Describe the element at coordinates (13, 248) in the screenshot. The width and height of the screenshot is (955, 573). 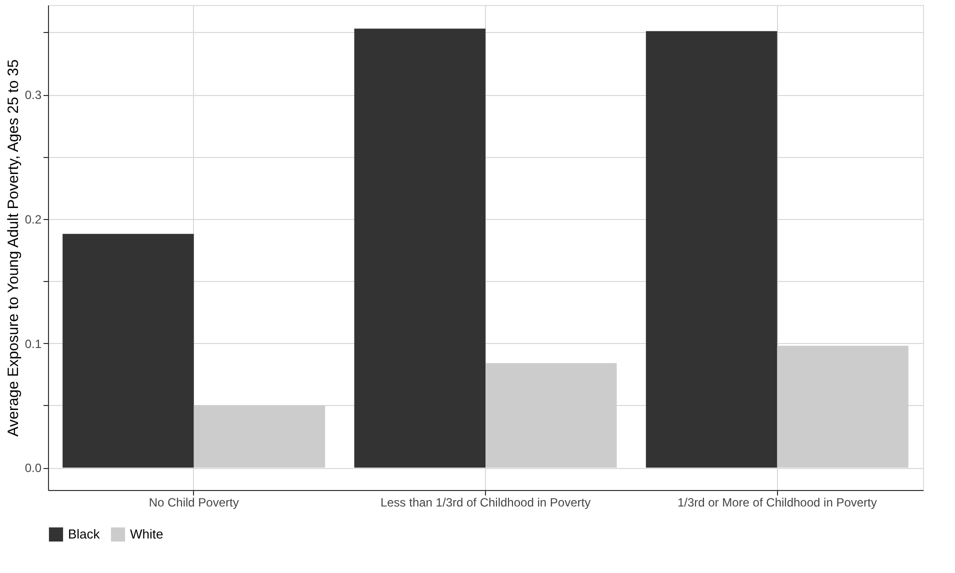
I see `y-axis-title: Average Exposure to Young Adult Poverty, Ages 25 to 35` at that location.